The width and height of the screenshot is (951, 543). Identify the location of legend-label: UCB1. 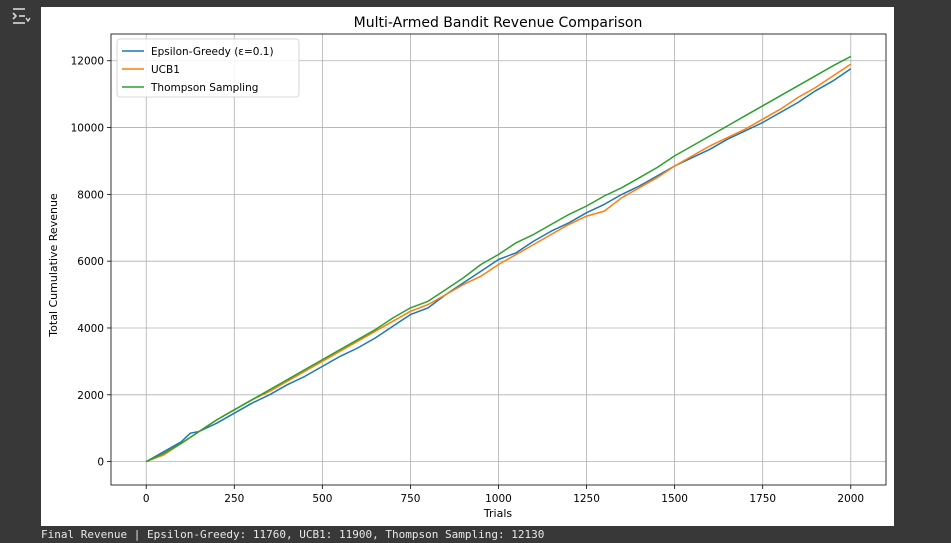
(165, 70).